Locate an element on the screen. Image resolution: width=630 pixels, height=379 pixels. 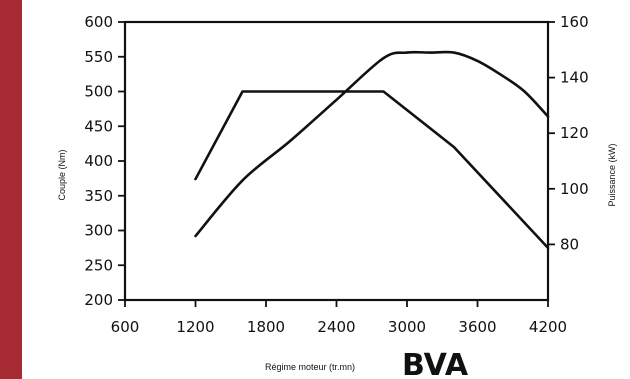
y-tick-label: 400 is located at coordinates (98, 161).